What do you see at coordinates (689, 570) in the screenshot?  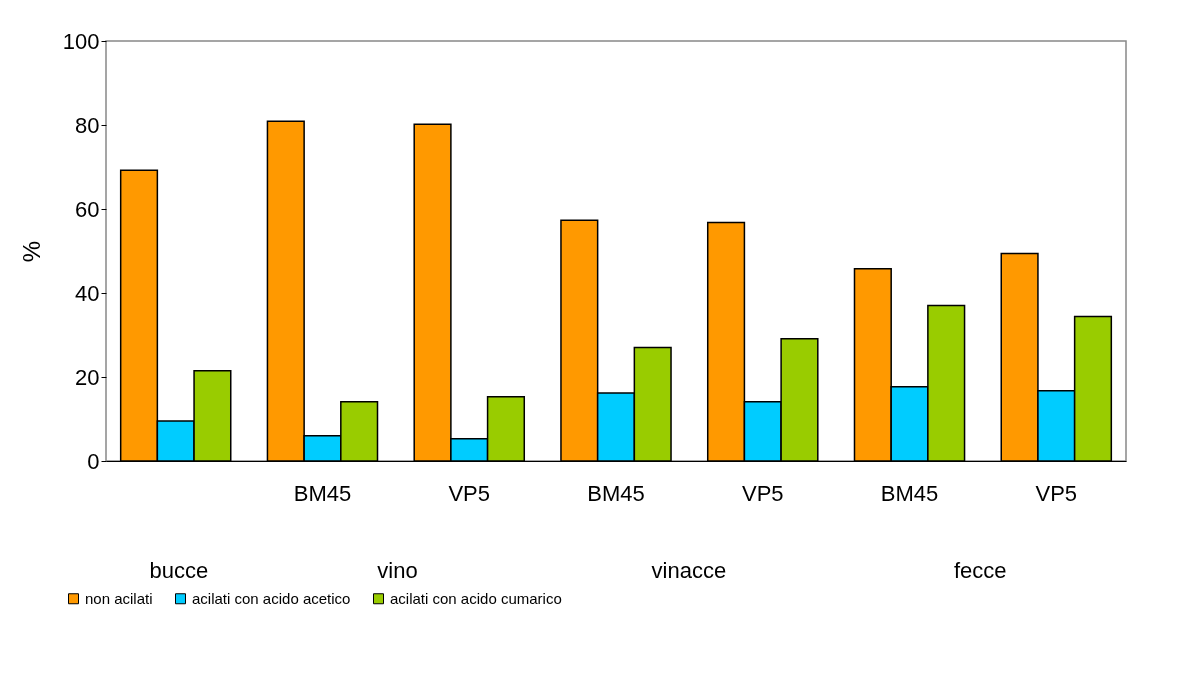 I see `text: vinacce` at bounding box center [689, 570].